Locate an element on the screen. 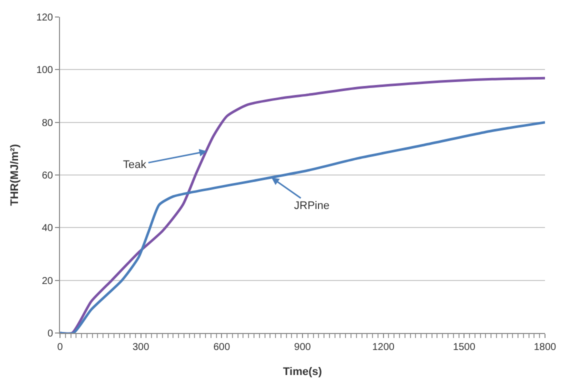 The width and height of the screenshot is (569, 388). x-tick-label: 900 is located at coordinates (303, 347).